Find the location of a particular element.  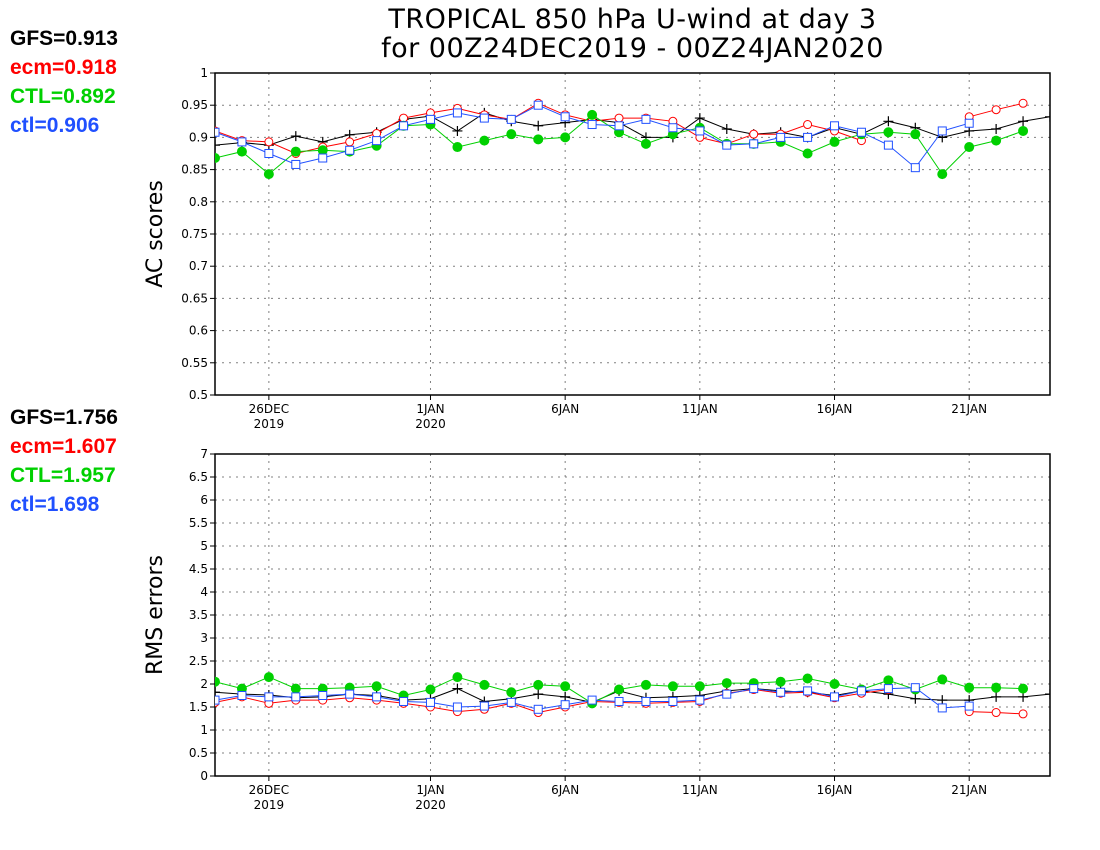

y-tick-label: 0.85 is located at coordinates (194, 170).